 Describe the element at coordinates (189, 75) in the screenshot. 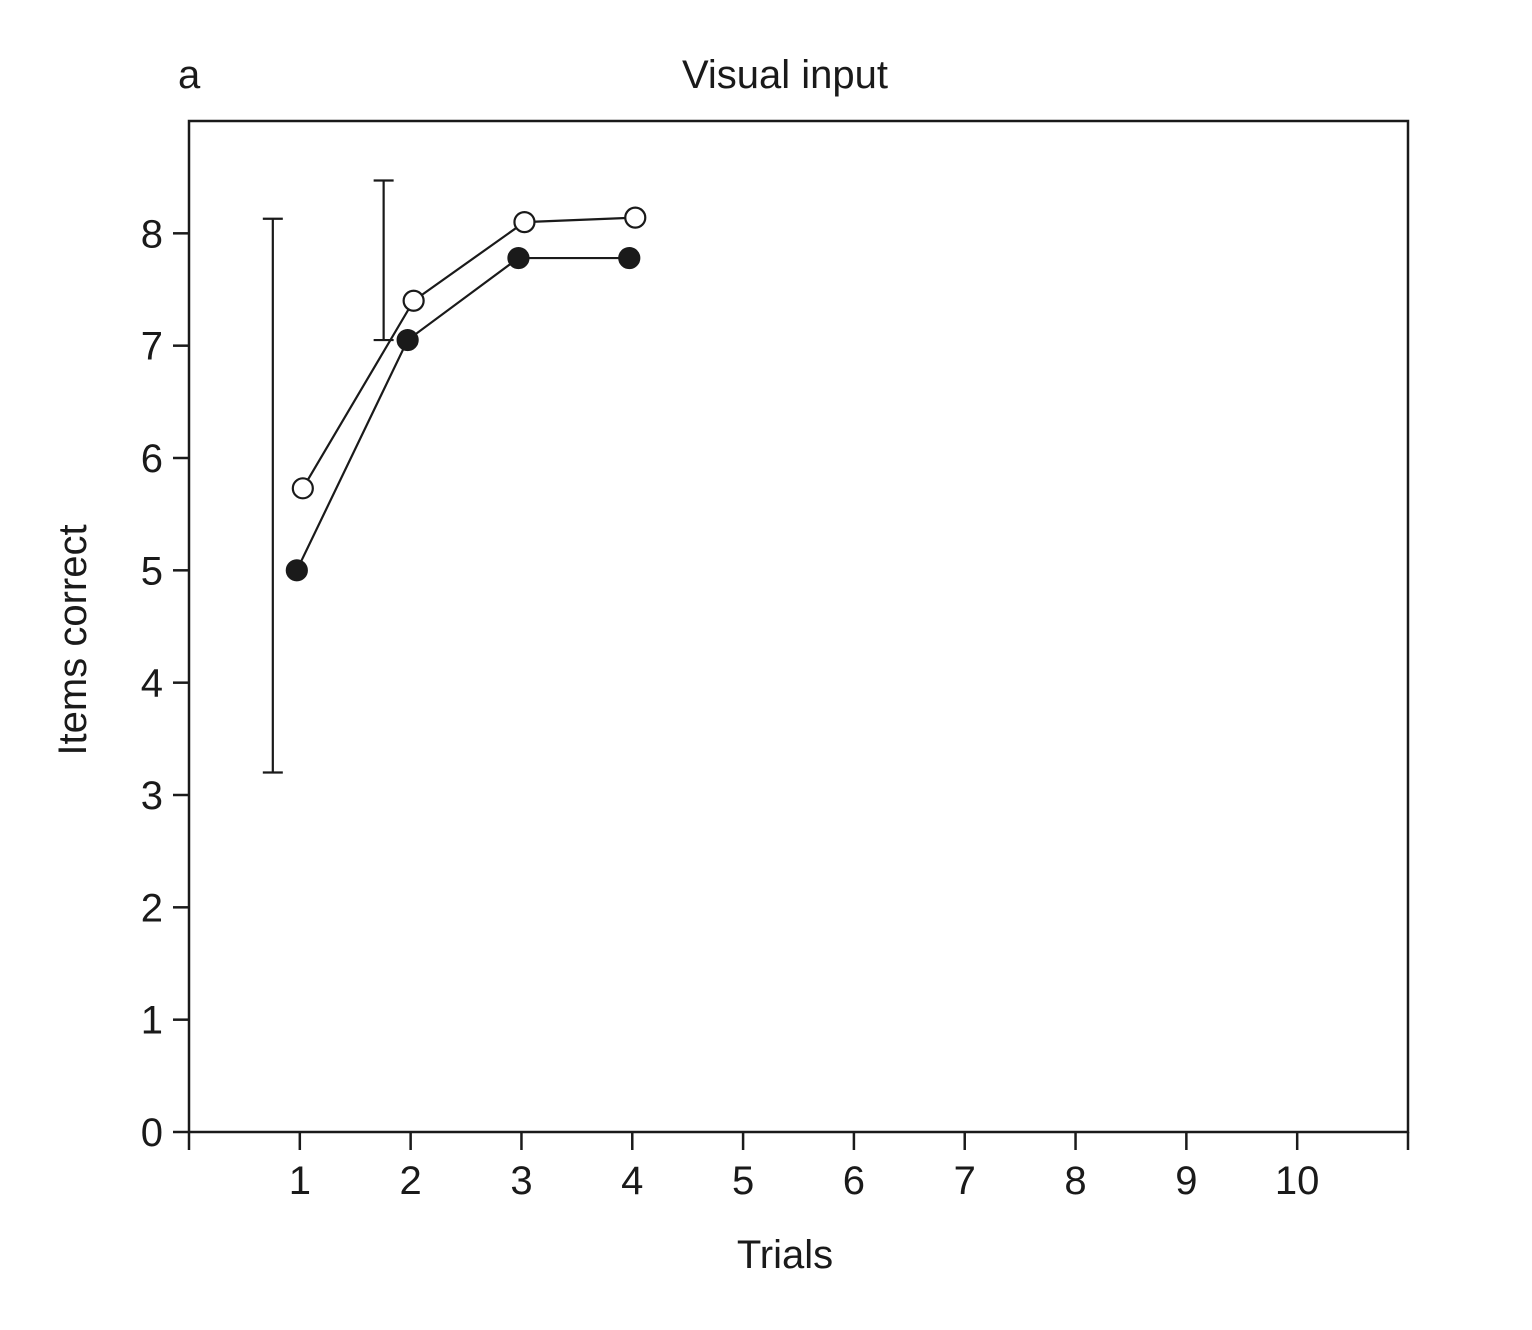

I see `panel-label: a` at that location.